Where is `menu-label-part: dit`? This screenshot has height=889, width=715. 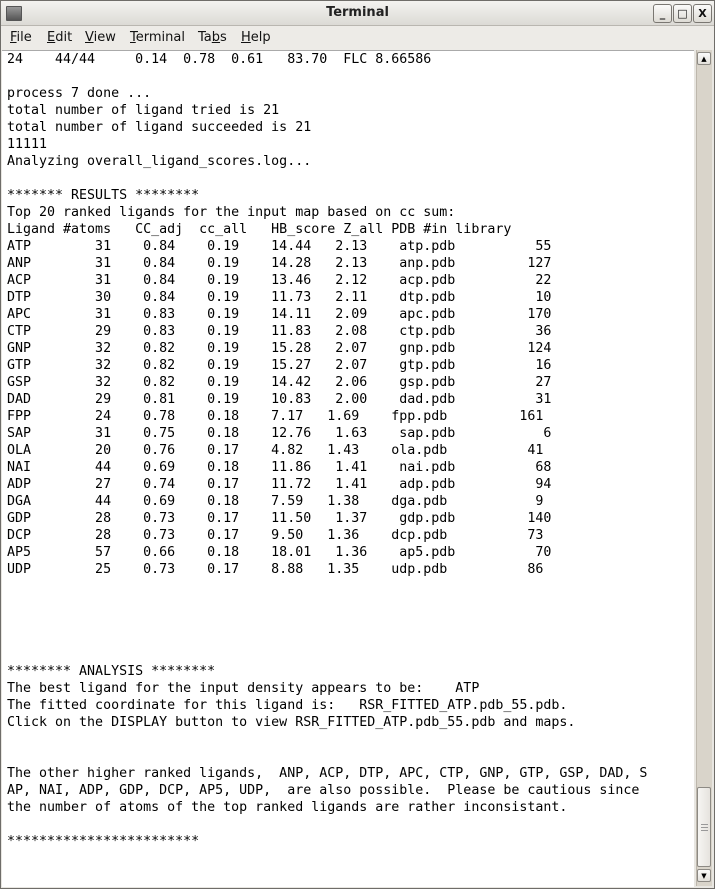 menu-label-part: dit is located at coordinates (64, 37).